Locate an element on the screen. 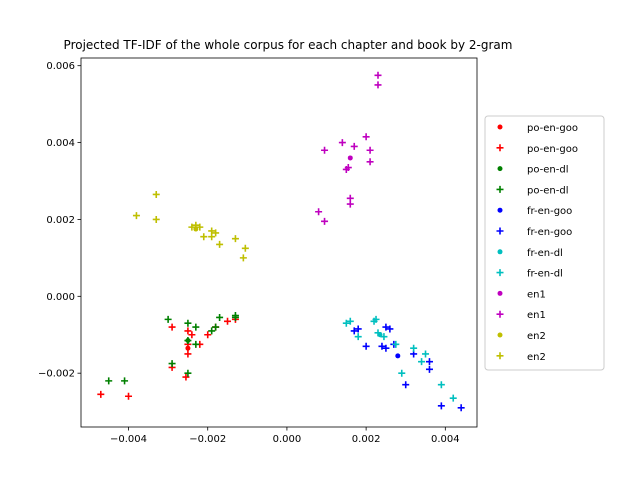 Image resolution: width=640 pixels, height=480 pixels. series-fr-en-goo-plus is located at coordinates (407, 367).